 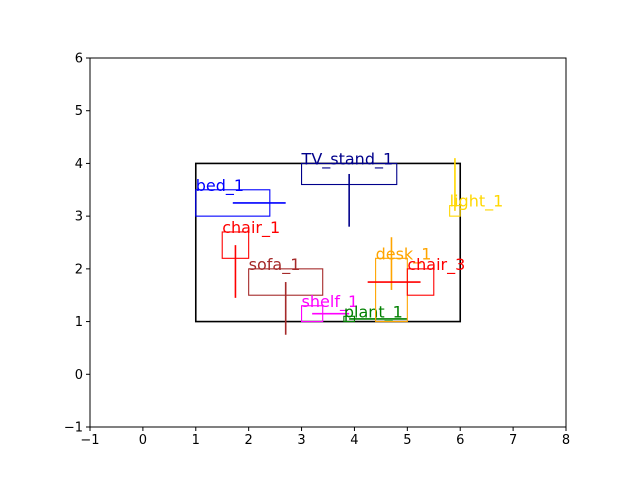 What do you see at coordinates (79, 111) in the screenshot?
I see `y-tick-label: 5` at bounding box center [79, 111].